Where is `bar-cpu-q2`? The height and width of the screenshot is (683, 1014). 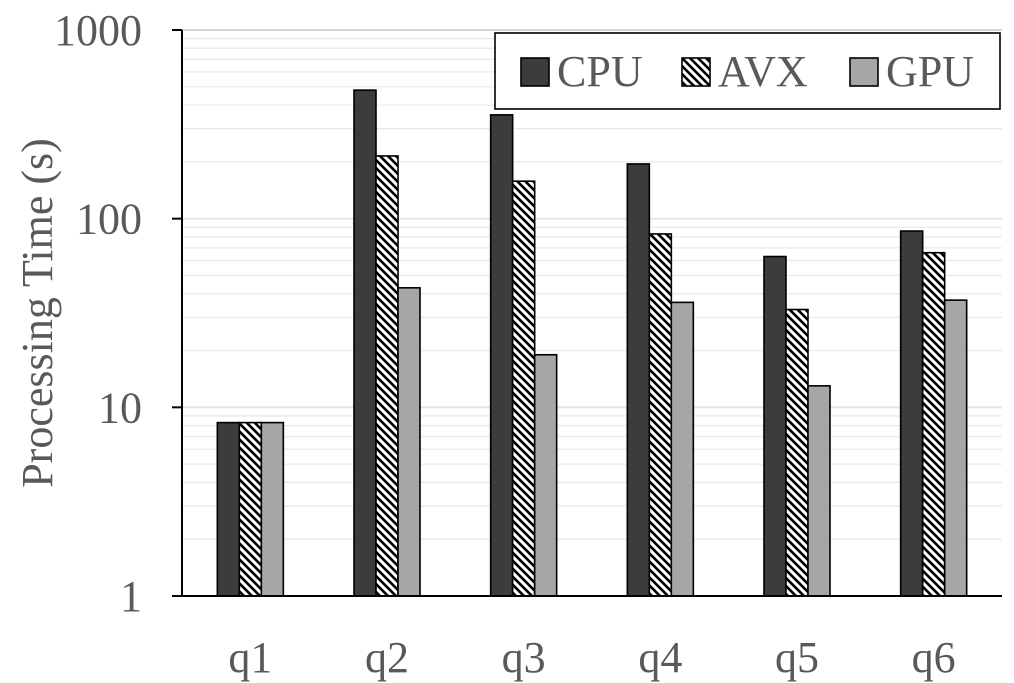
bar-cpu-q2 is located at coordinates (365, 343).